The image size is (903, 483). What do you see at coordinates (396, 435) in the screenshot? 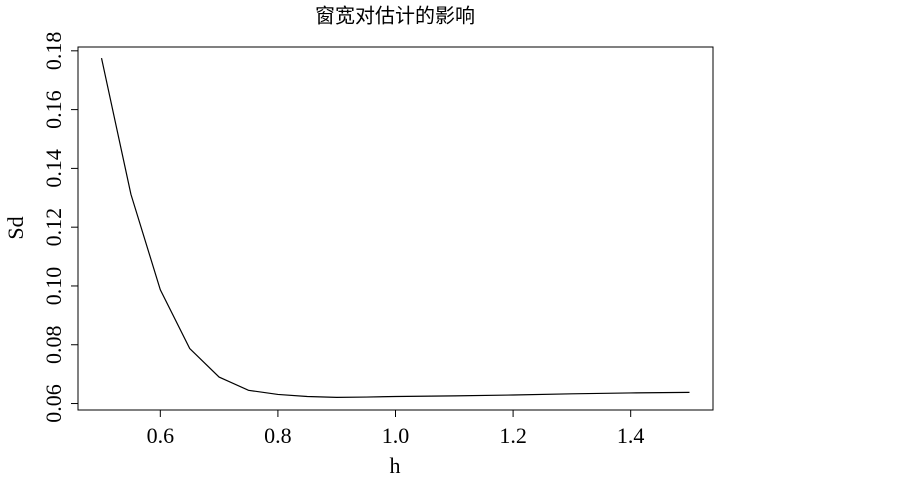
I see `x-tick-label: 1.0` at bounding box center [396, 435].